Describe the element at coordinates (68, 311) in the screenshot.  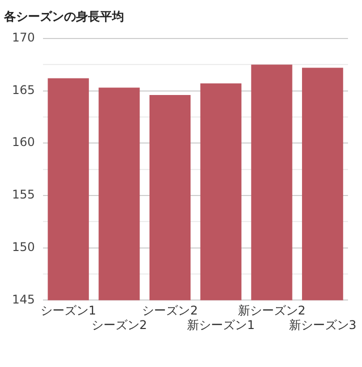
I see `x-tick-label: シーズン1` at that location.